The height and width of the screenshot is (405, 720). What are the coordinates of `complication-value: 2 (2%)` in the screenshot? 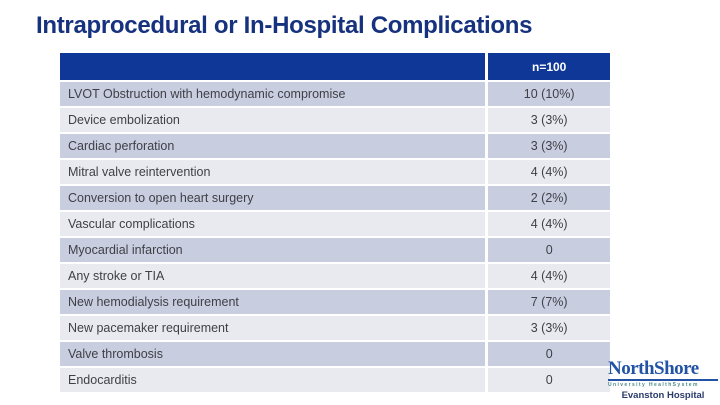 It's located at (549, 198).